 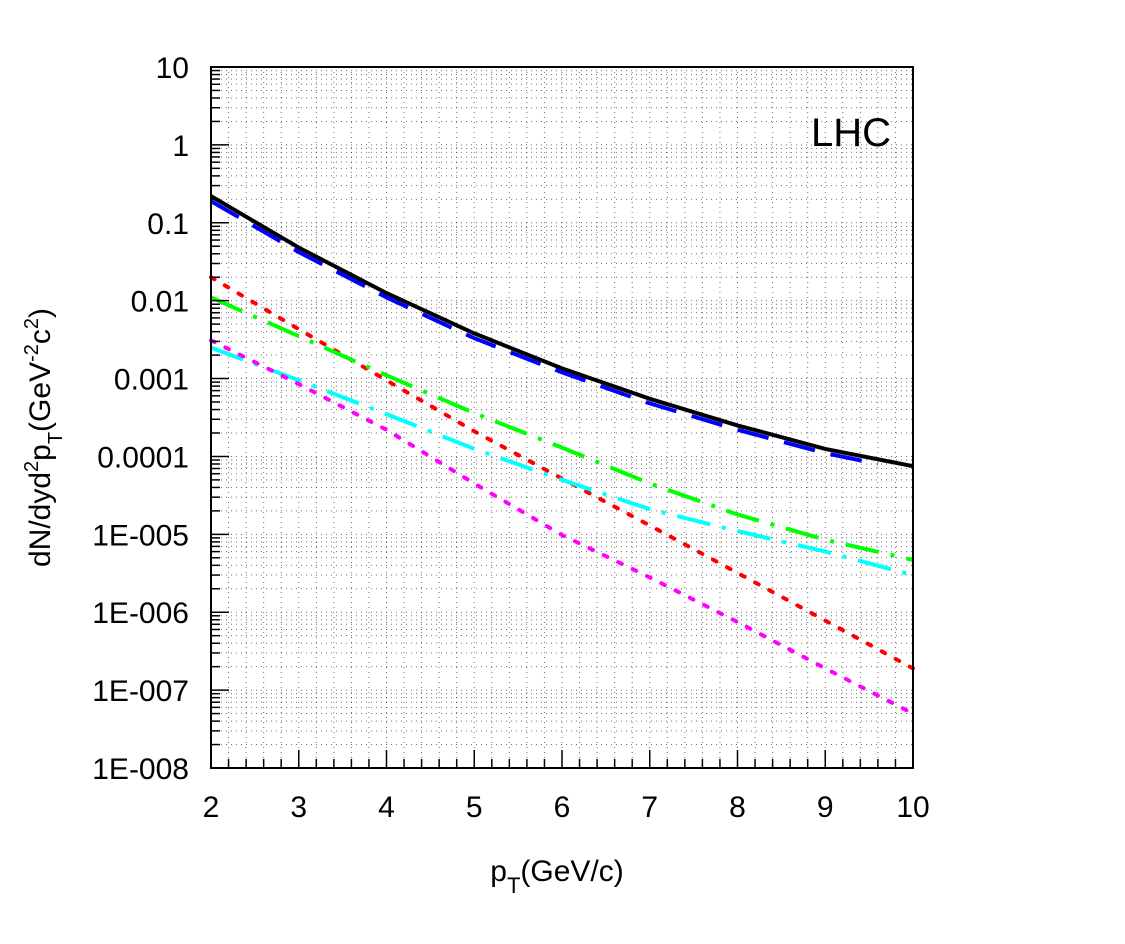 I want to click on x-tick-labels: 2 3 4 5 6 7 8 9 10, so click(x=566, y=807).